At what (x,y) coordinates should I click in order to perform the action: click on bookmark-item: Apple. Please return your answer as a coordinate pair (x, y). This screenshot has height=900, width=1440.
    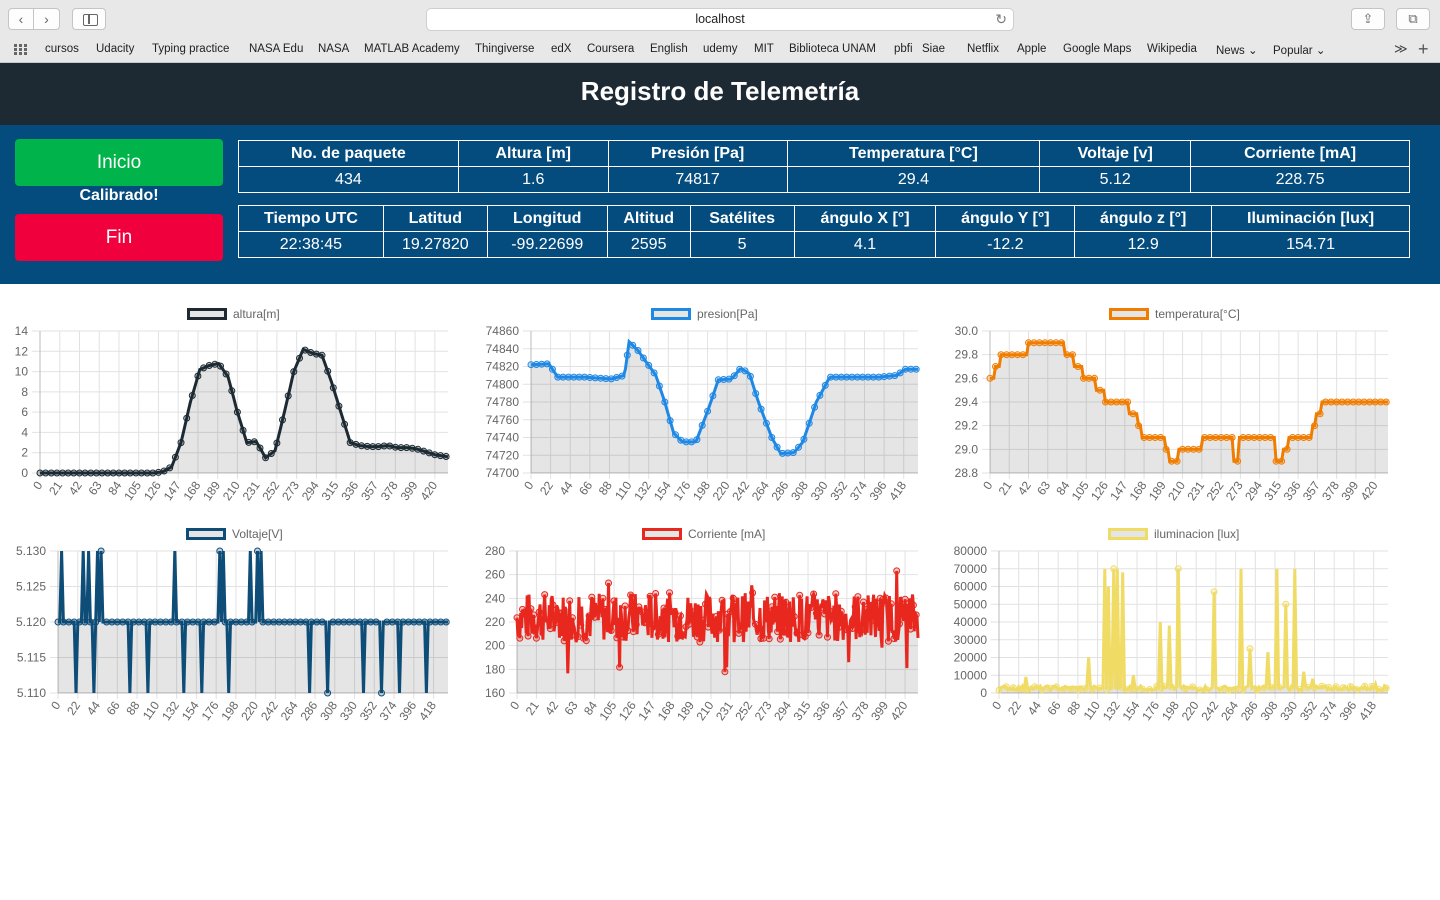
    Looking at the image, I should click on (1032, 49).